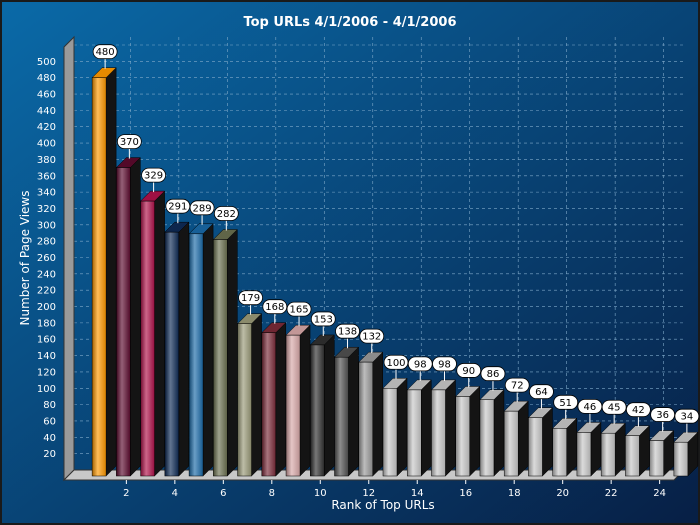 This screenshot has height=525, width=700. I want to click on data-label: 100, so click(396, 367).